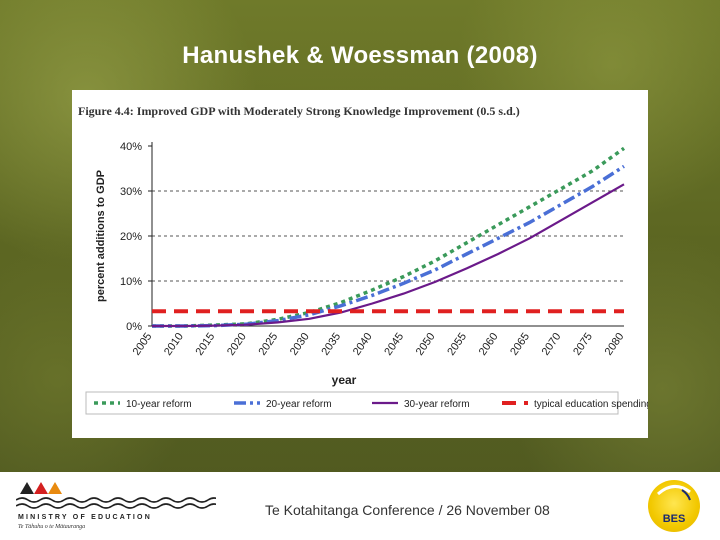 The image size is (720, 540). I want to click on bes-logo-icon: BES, so click(674, 506).